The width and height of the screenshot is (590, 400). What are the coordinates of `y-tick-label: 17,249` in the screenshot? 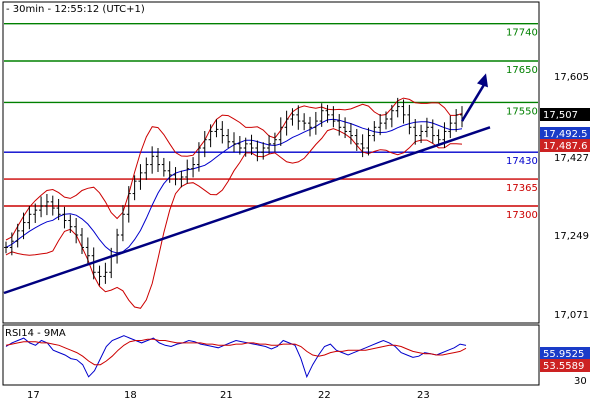 It's located at (571, 236).